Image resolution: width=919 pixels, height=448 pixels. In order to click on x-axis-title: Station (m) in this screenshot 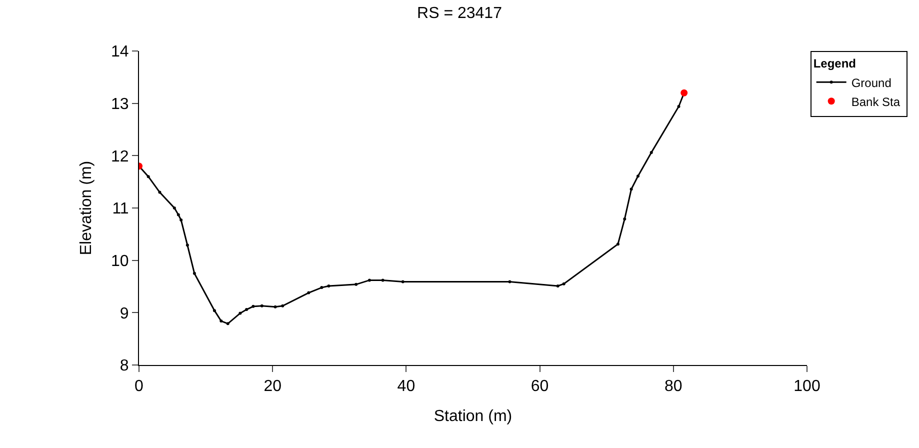, I will do `click(473, 416)`.